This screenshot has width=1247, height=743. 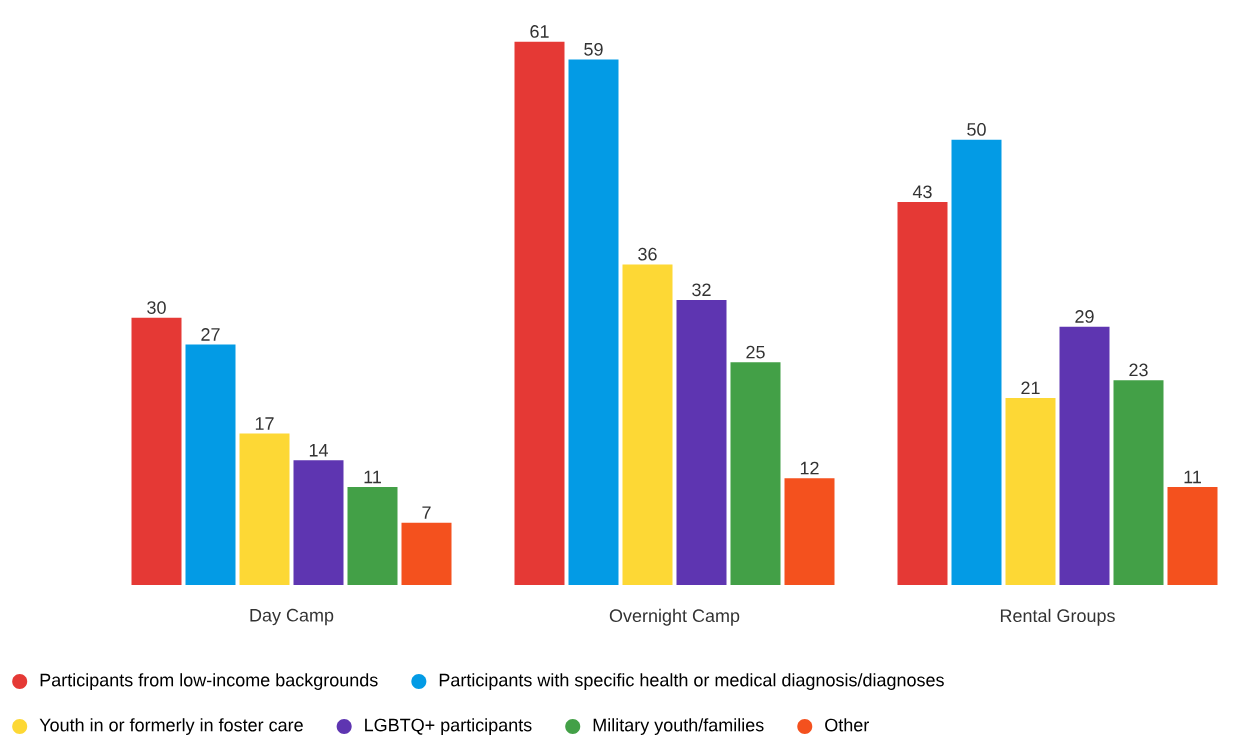 What do you see at coordinates (448, 726) in the screenshot?
I see `legend-label: LGBTQ+ participants` at bounding box center [448, 726].